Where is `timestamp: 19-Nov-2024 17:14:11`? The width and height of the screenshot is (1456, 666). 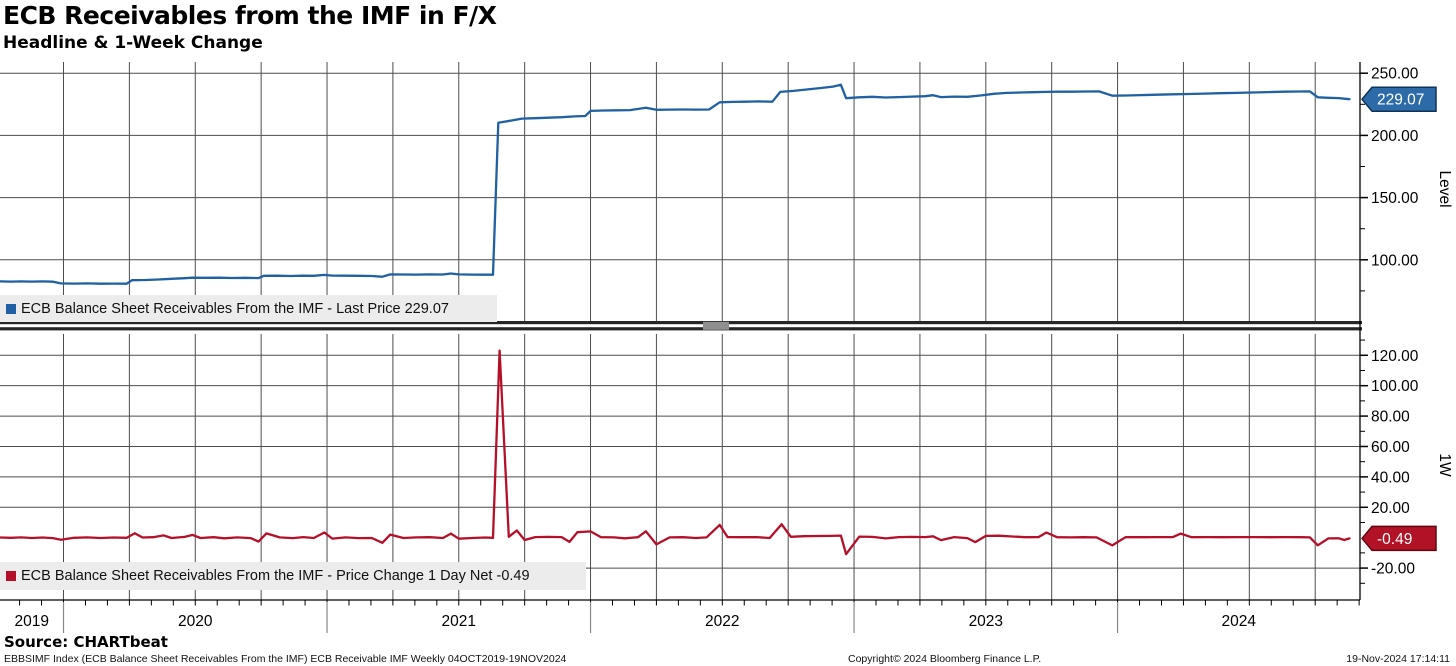 timestamp: 19-Nov-2024 17:14:11 is located at coordinates (1398, 659).